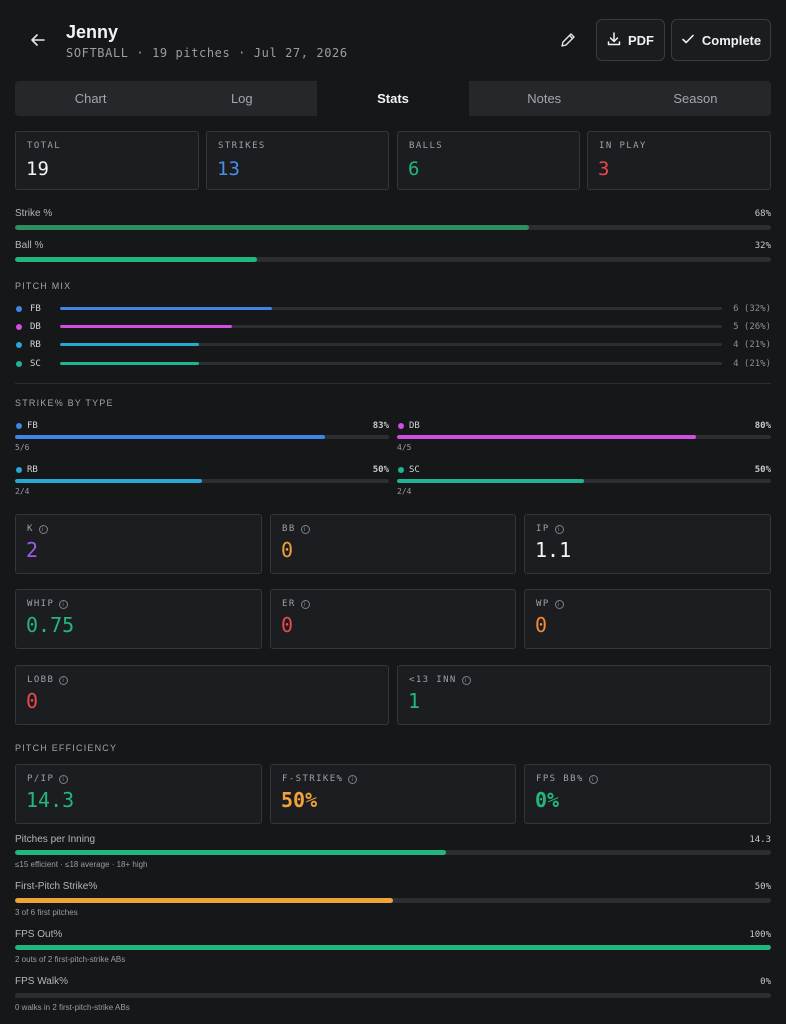  What do you see at coordinates (130, 363) in the screenshot?
I see `sc-mix-fill` at bounding box center [130, 363].